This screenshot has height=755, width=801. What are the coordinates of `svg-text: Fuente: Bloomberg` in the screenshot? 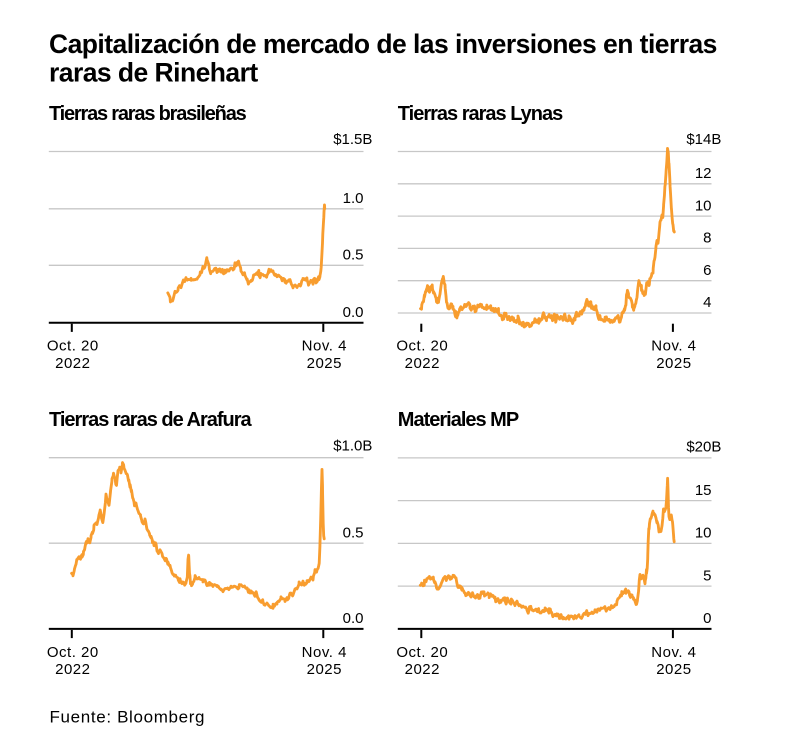 It's located at (128, 716).